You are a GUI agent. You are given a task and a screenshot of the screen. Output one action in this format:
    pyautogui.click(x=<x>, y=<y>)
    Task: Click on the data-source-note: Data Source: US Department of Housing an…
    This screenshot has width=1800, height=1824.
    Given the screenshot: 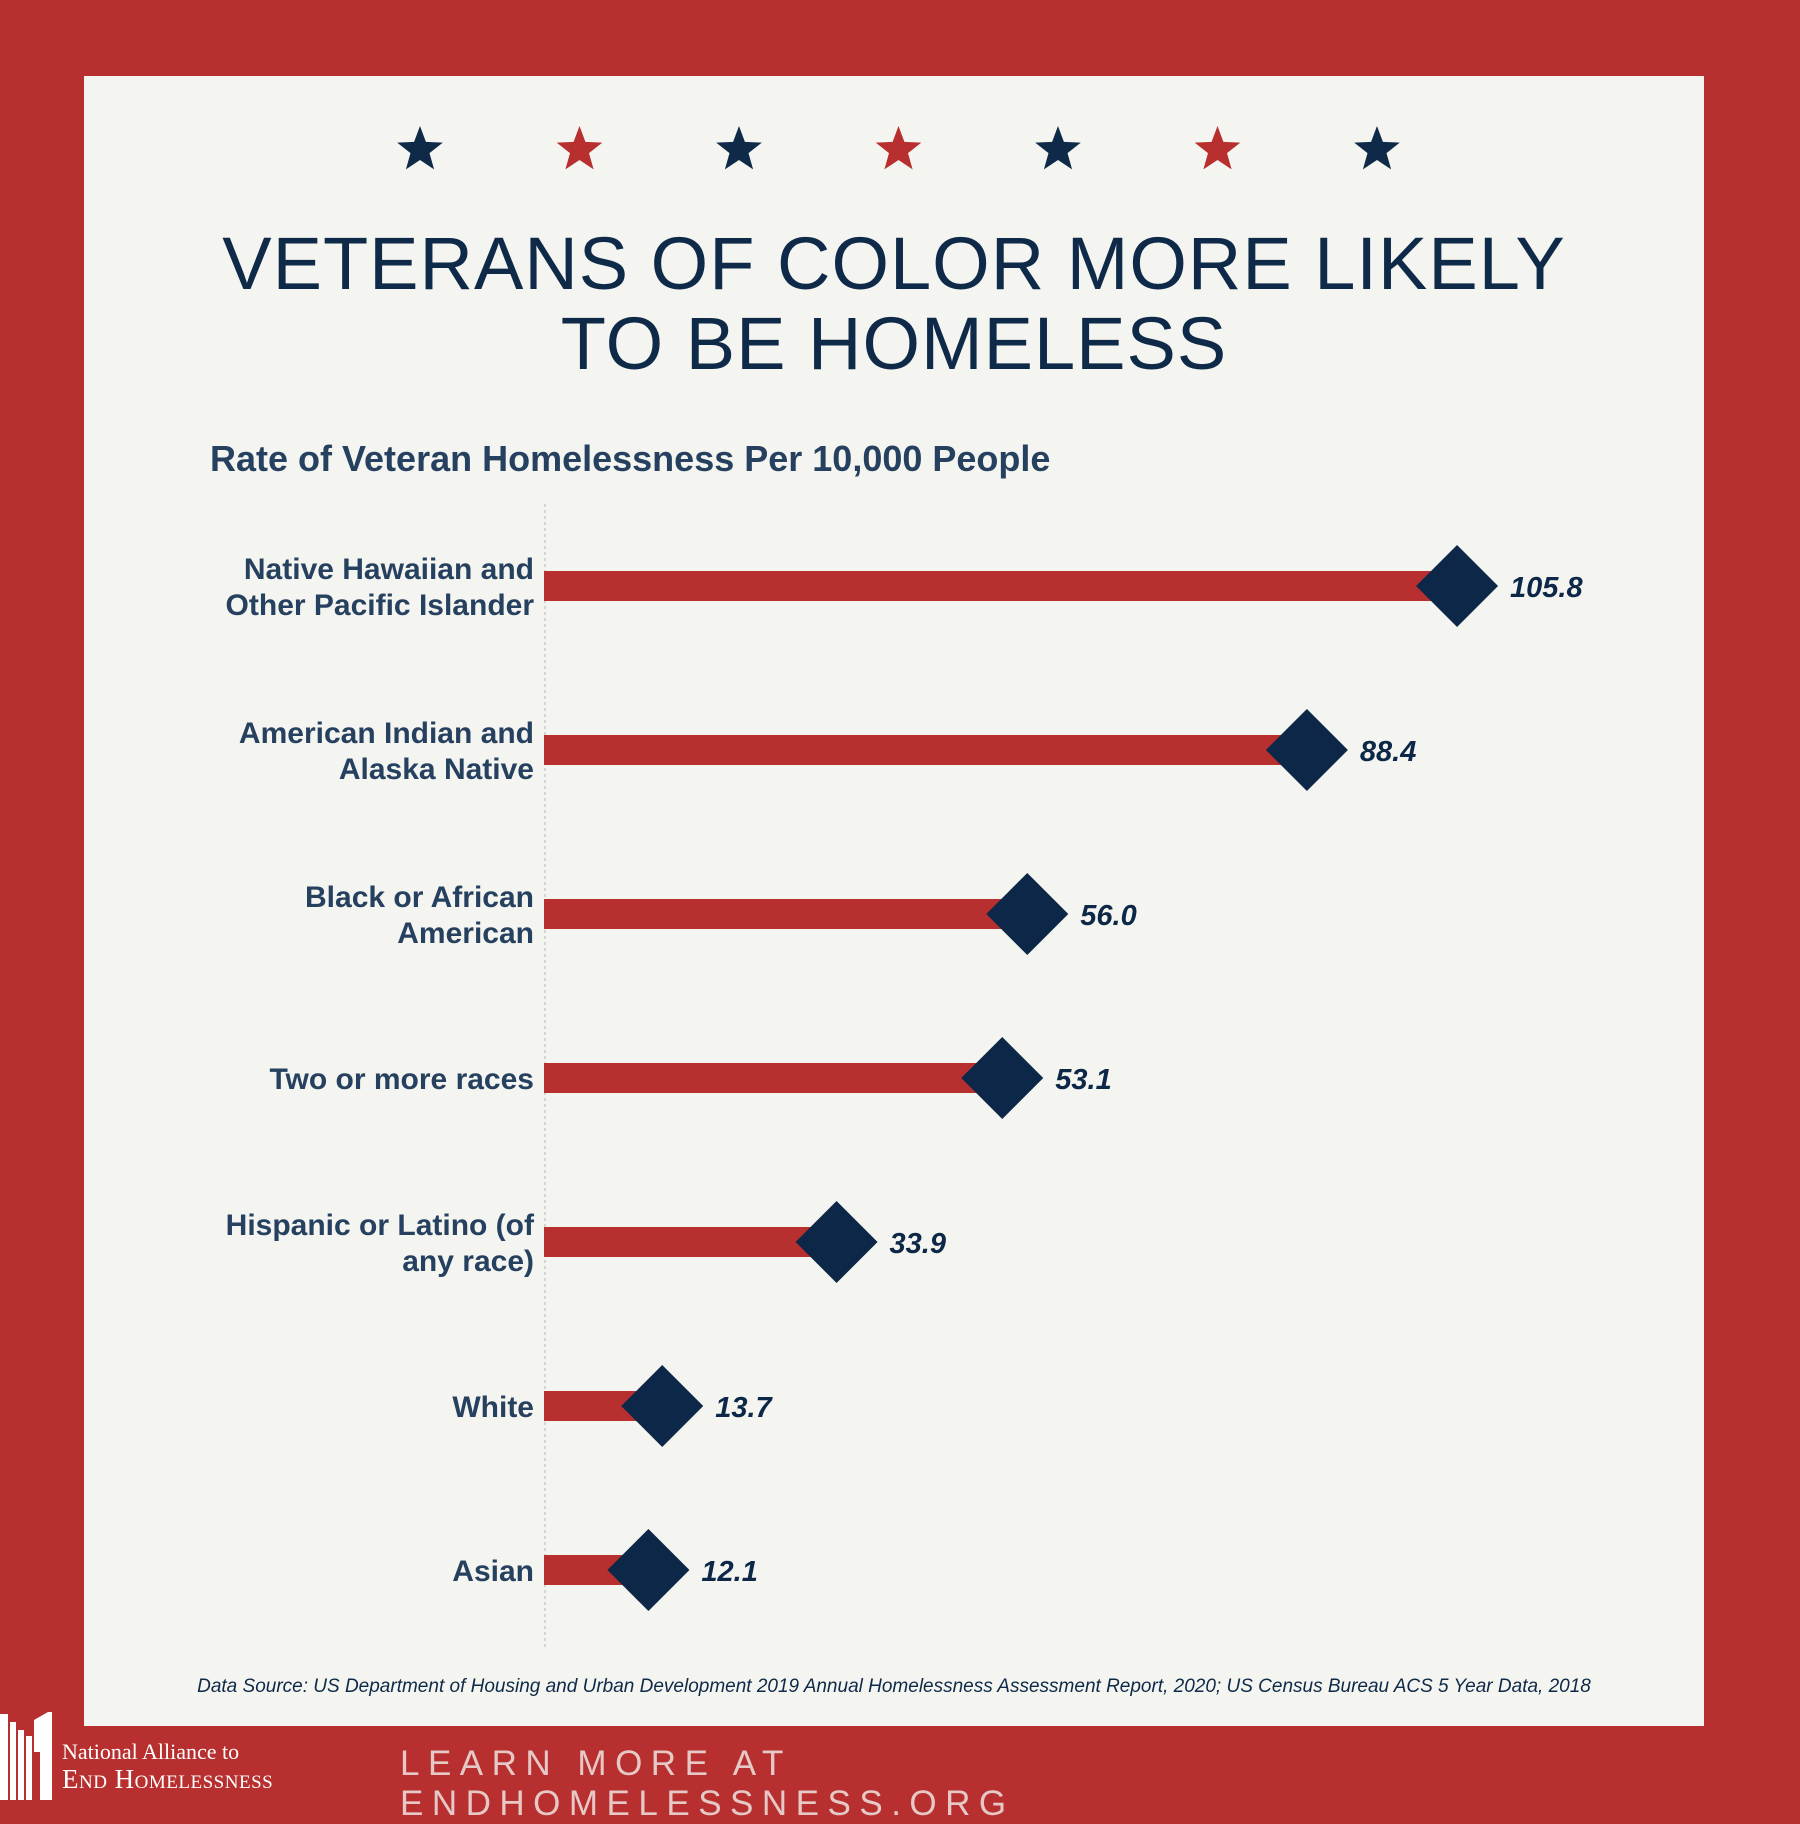 What is the action you would take?
    pyautogui.click(x=894, y=1686)
    